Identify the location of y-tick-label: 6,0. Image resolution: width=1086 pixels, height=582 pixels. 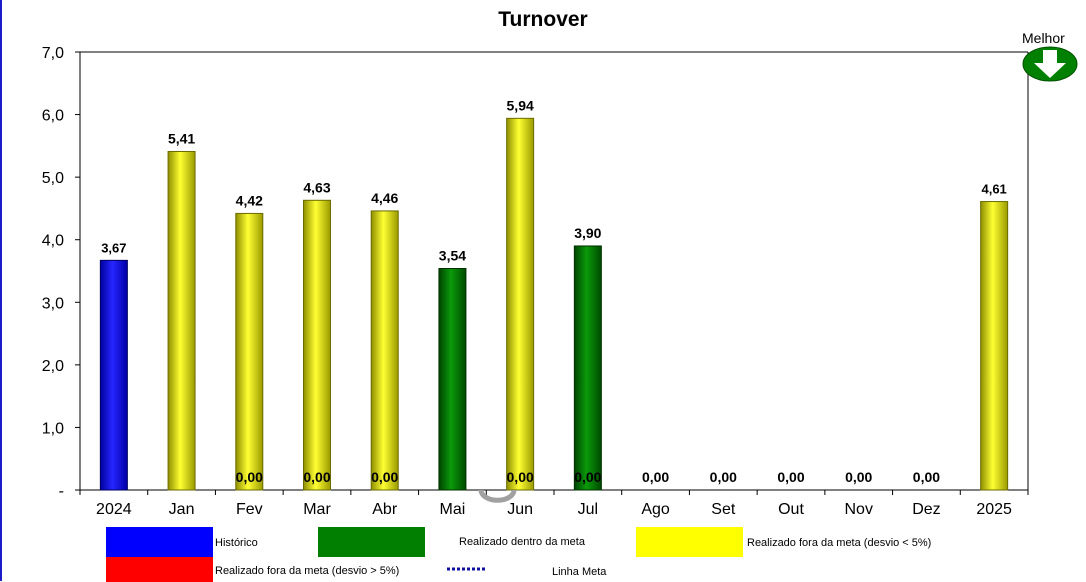
(53, 116).